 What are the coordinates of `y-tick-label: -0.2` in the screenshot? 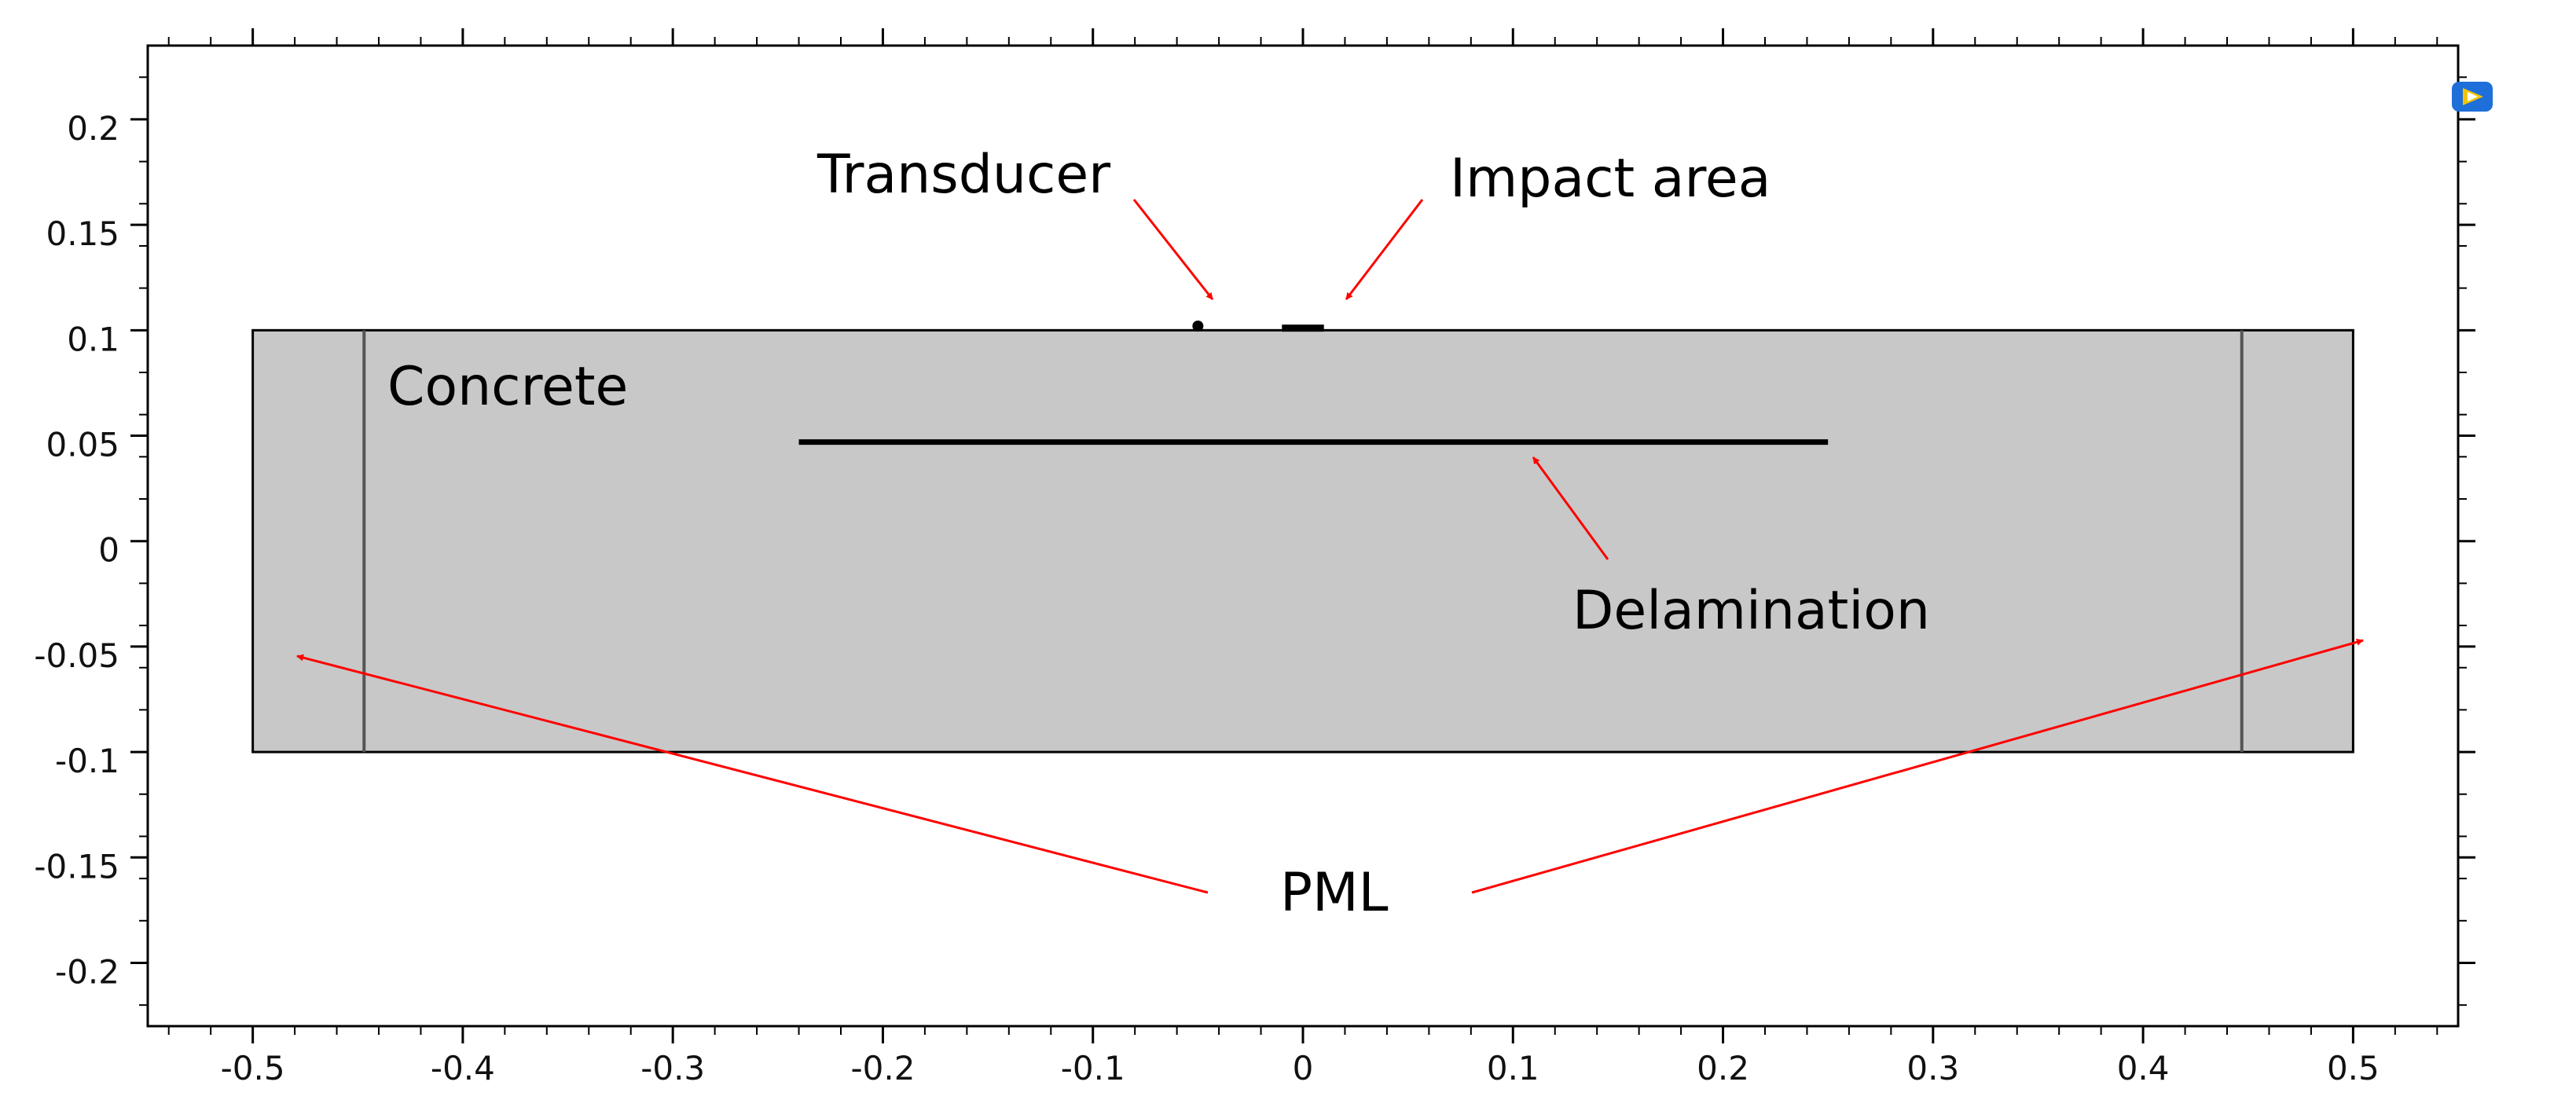 It's located at (87, 971).